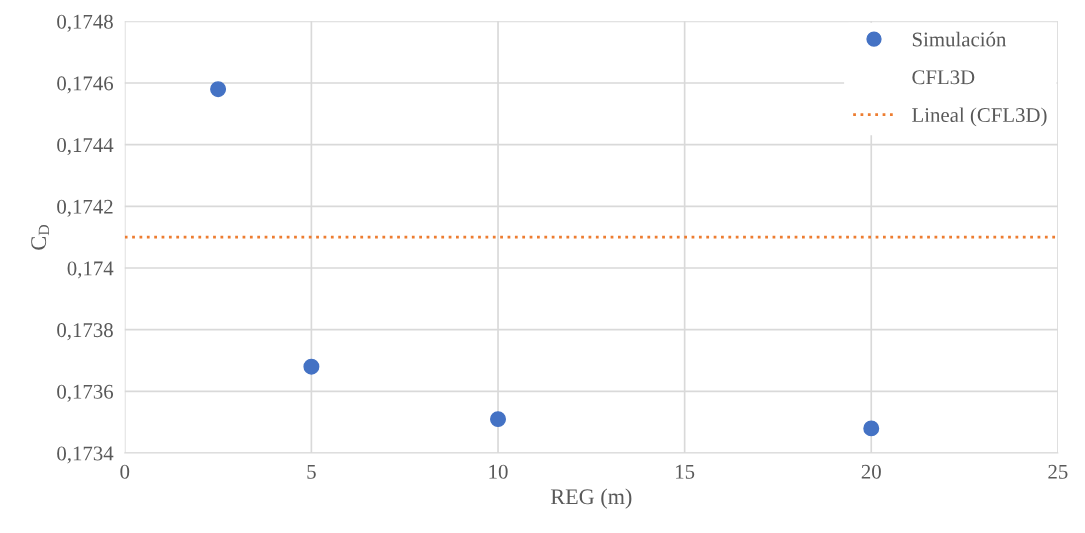  Describe the element at coordinates (40, 237) in the screenshot. I see `y-axis-title: C$_{D}$` at that location.